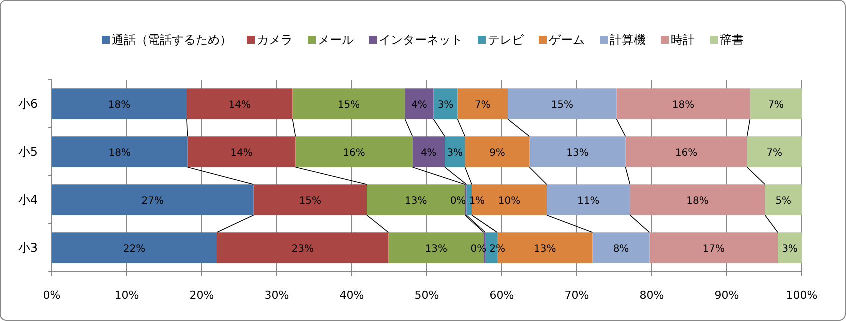 The height and width of the screenshot is (321, 846). Describe the element at coordinates (28, 152) in the screenshot. I see `y-tick-label: 小5` at that location.